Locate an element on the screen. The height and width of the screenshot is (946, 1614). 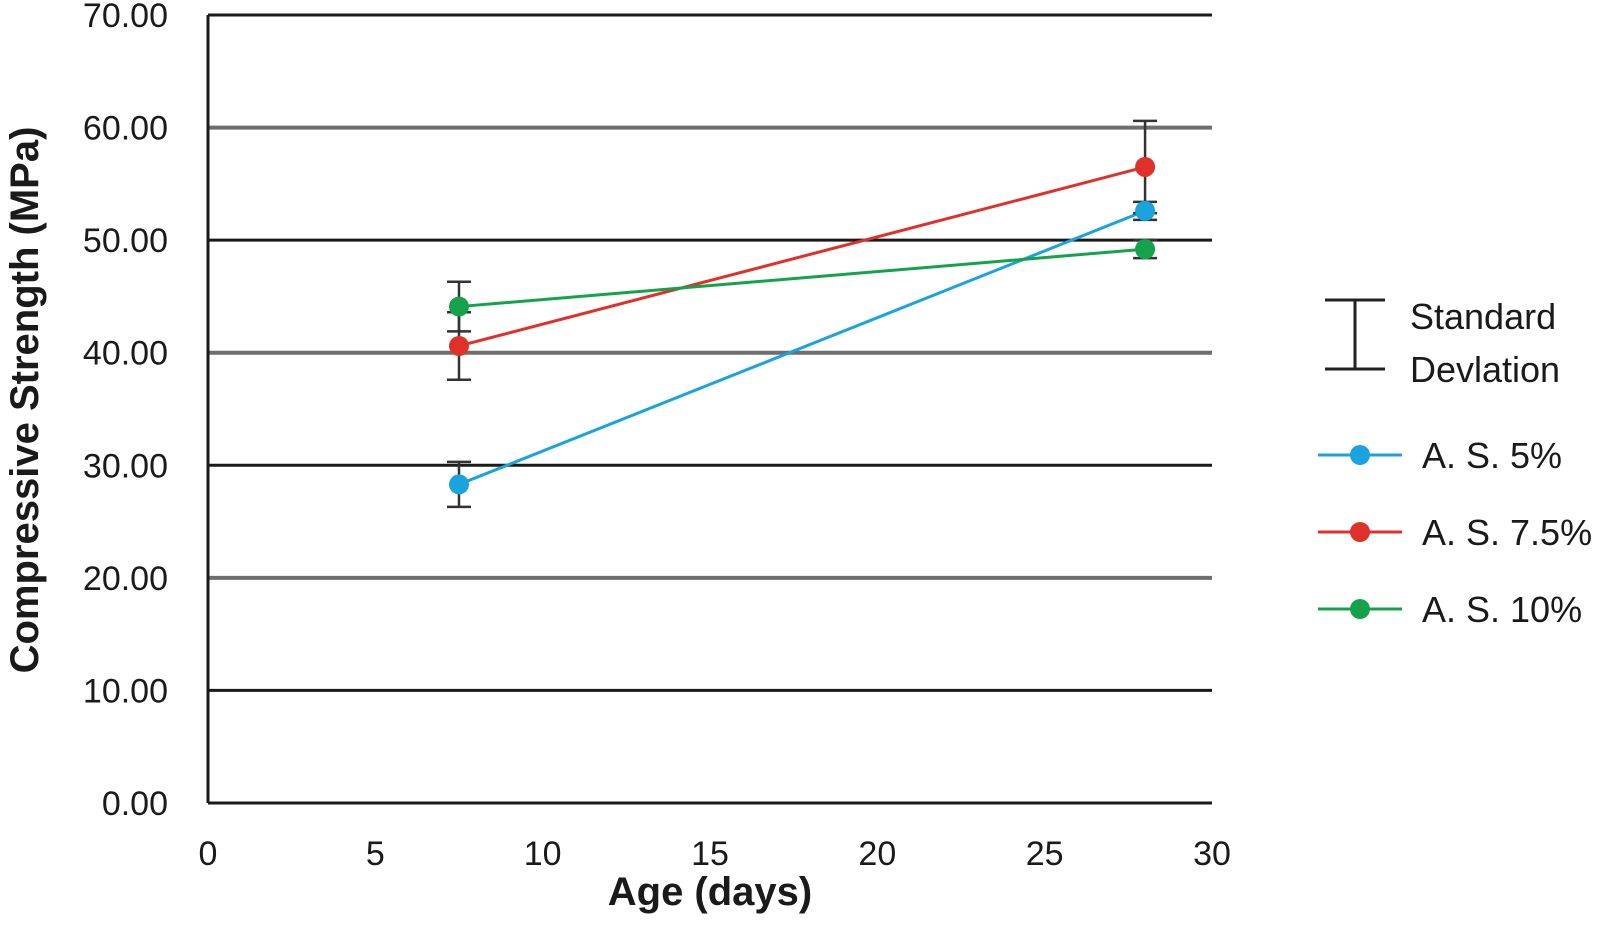
y-axis-title: Compressive Strength (MPa) is located at coordinates (25, 400).